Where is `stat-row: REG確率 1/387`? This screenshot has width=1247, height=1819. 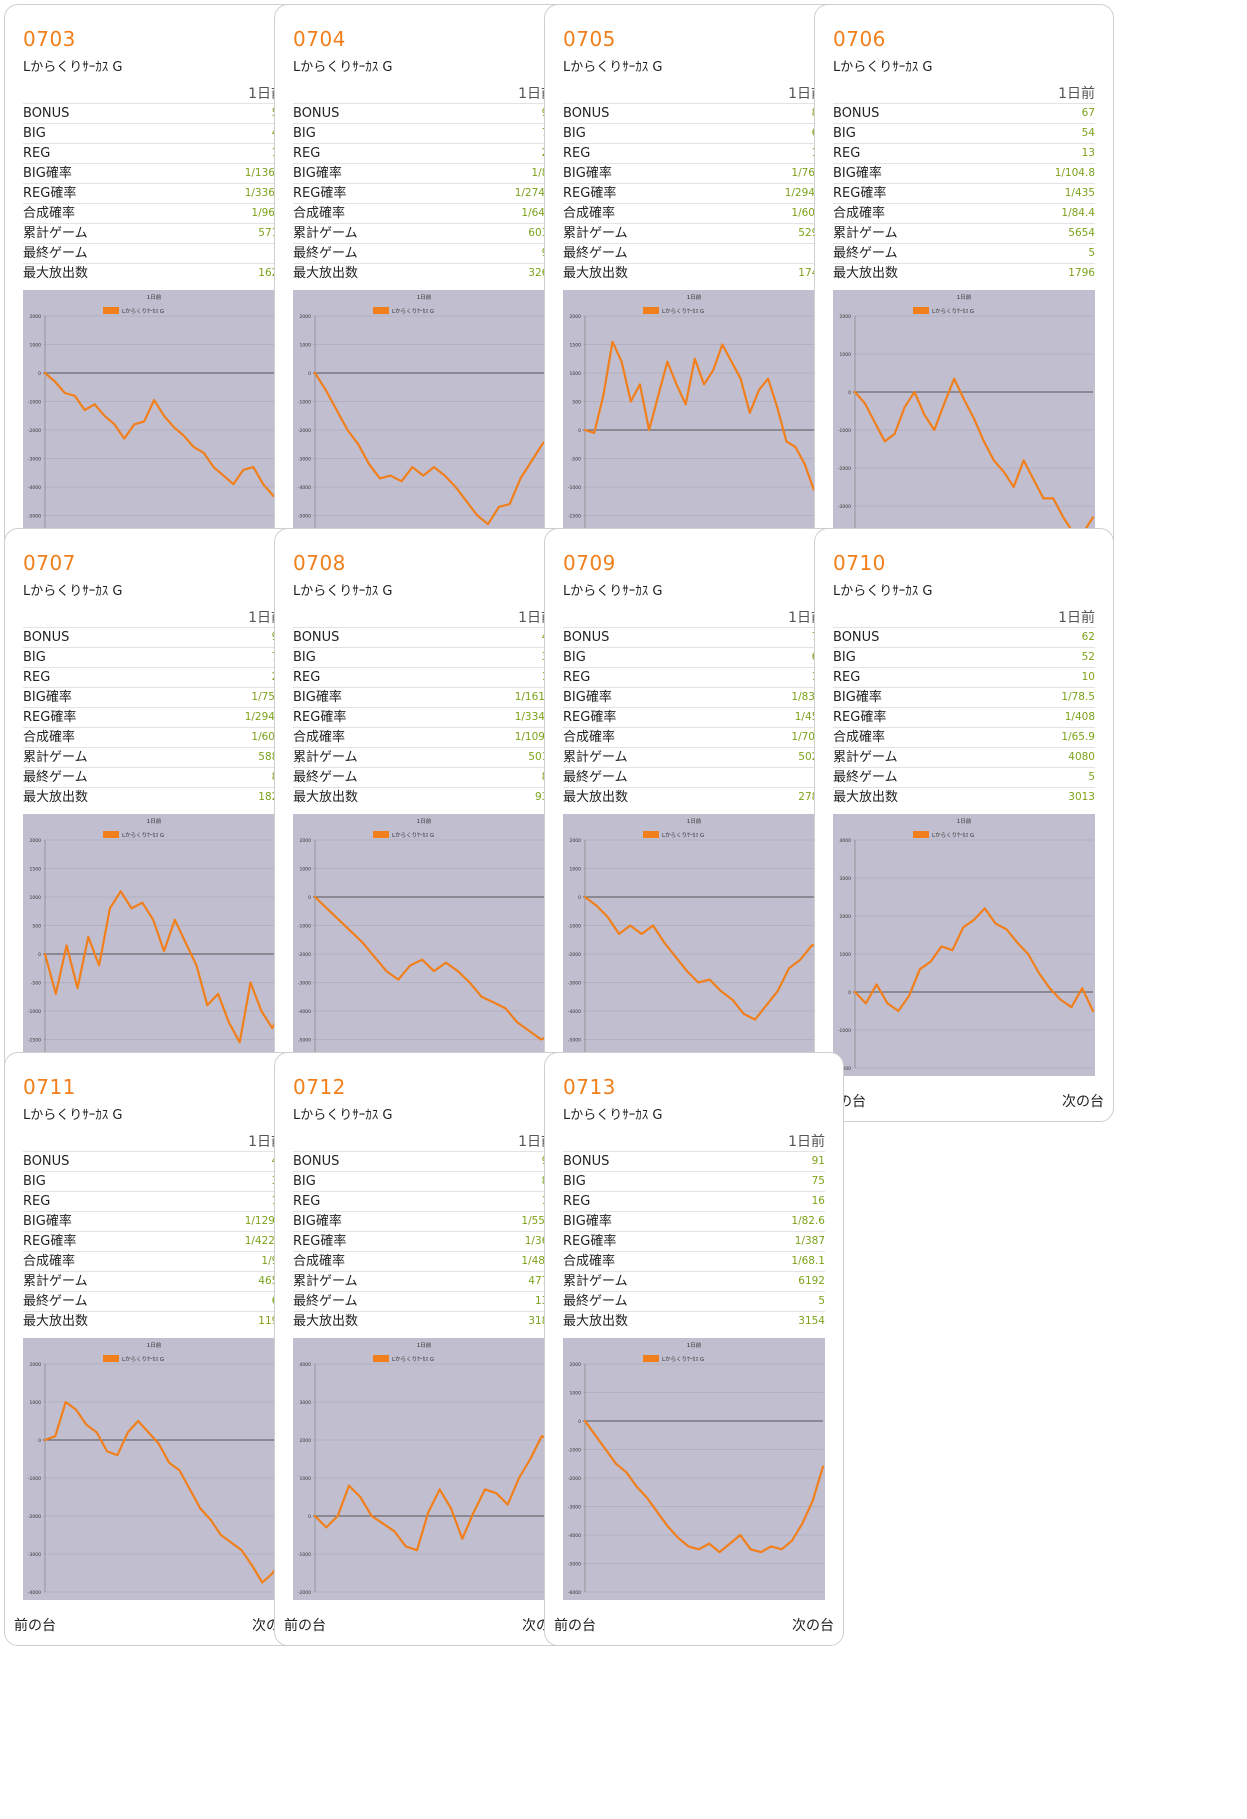 stat-row: REG確率 1/387 is located at coordinates (694, 1241).